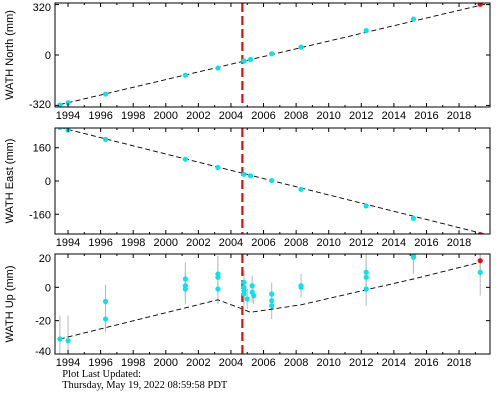 Image resolution: width=500 pixels, height=400 pixels. I want to click on east-y-tick-label: -160, so click(40, 215).